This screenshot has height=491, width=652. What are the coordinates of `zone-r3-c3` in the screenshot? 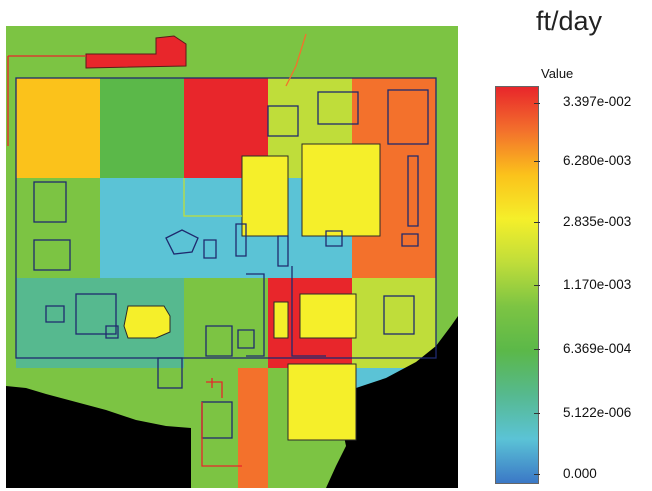 It's located at (226, 323).